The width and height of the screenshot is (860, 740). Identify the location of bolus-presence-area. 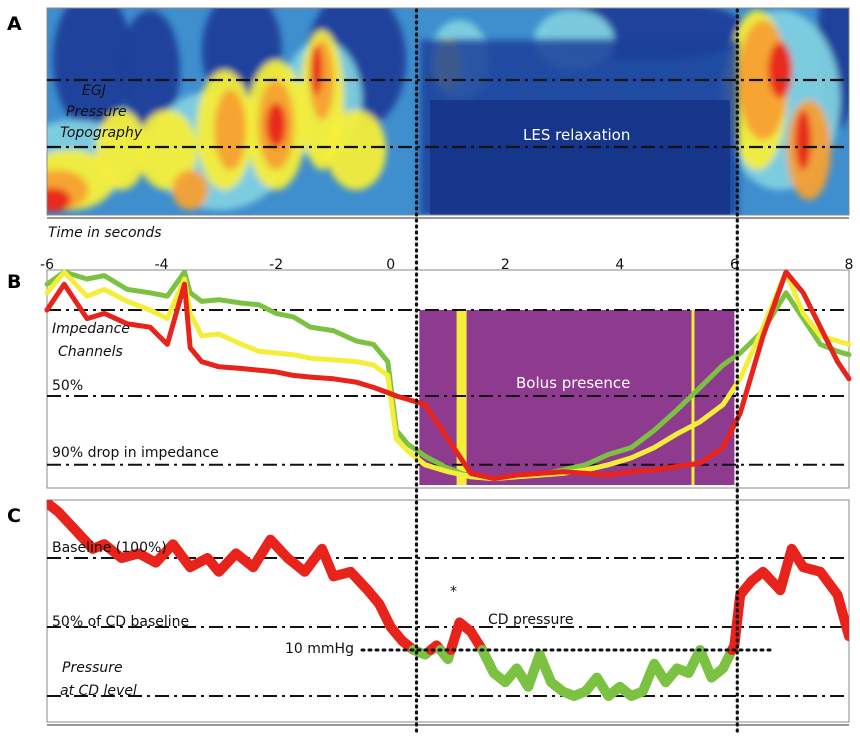
(577, 397).